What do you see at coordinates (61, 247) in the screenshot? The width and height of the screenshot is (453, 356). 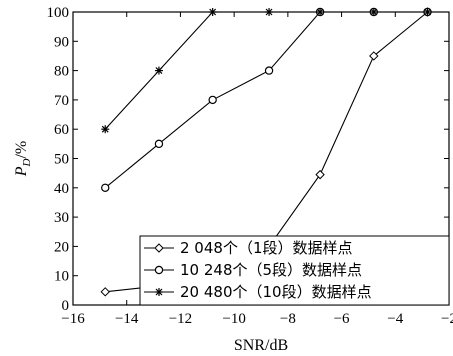 I see `y-tick-label: 20` at bounding box center [61, 247].